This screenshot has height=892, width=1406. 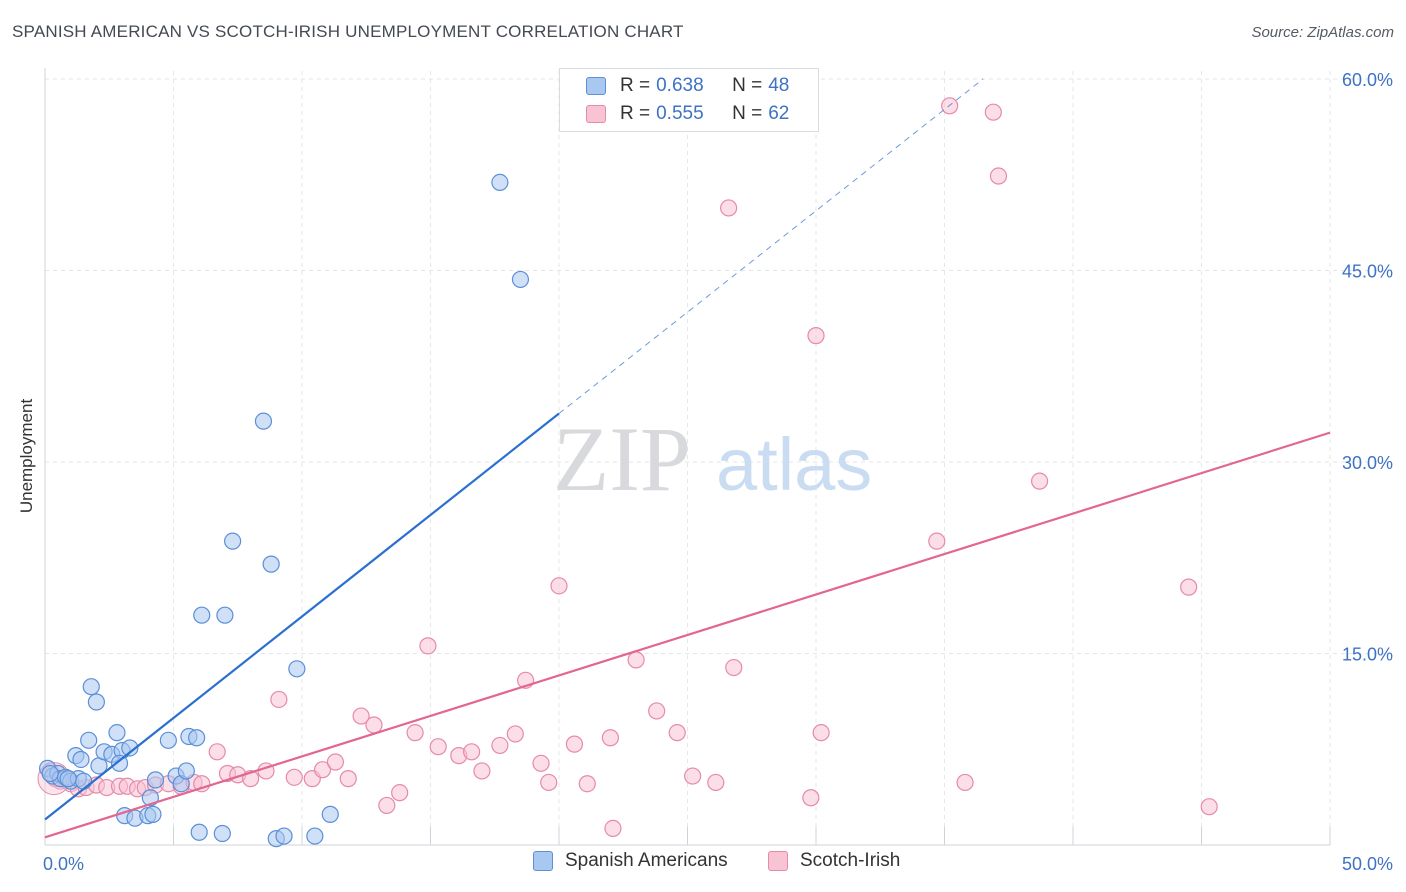 I want to click on stats-row-scotch-irish: R = 0.555 N = 62, so click(x=687, y=114).